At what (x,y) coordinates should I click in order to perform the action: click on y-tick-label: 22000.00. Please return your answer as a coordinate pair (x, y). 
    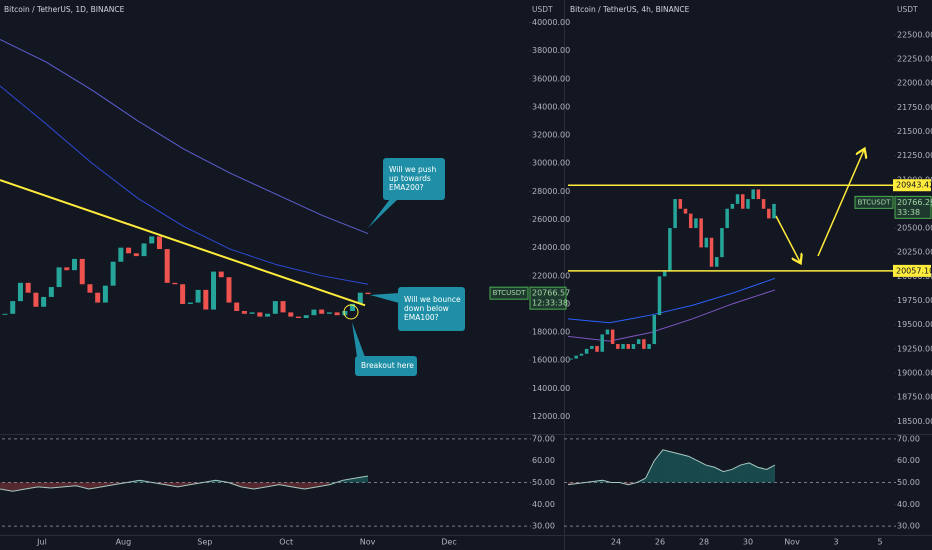
    Looking at the image, I should click on (551, 275).